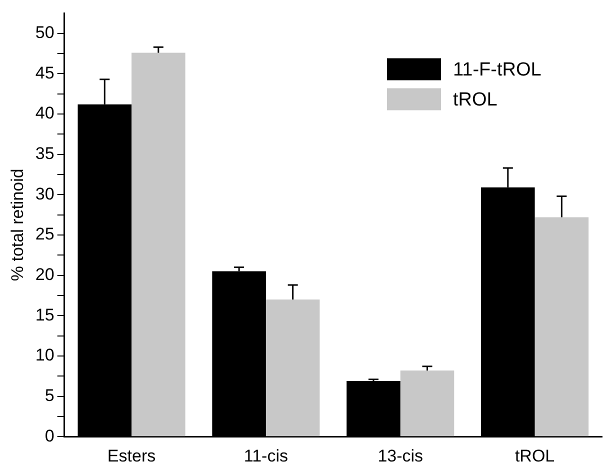  I want to click on y-tick-label: 40, so click(44, 113).